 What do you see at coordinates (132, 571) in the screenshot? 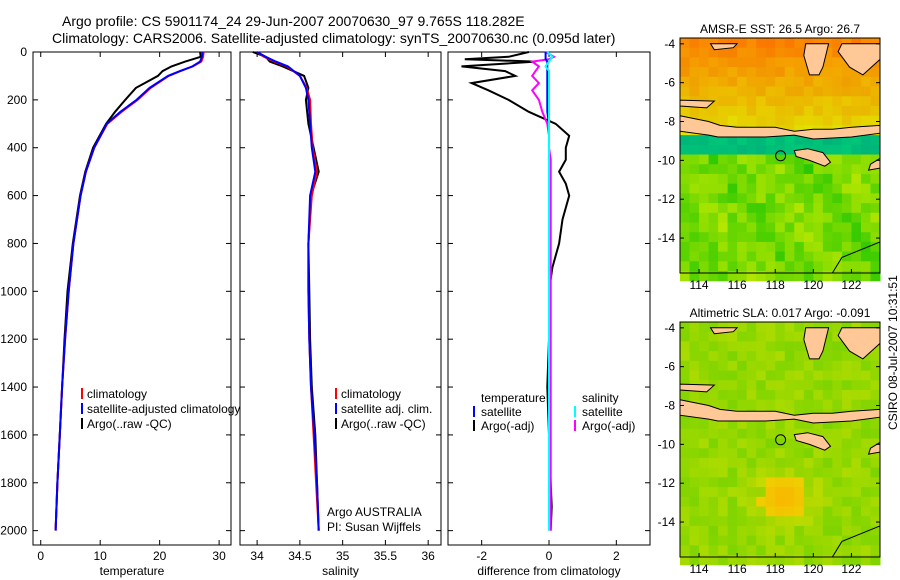
I see `x-axis-label: temperature` at bounding box center [132, 571].